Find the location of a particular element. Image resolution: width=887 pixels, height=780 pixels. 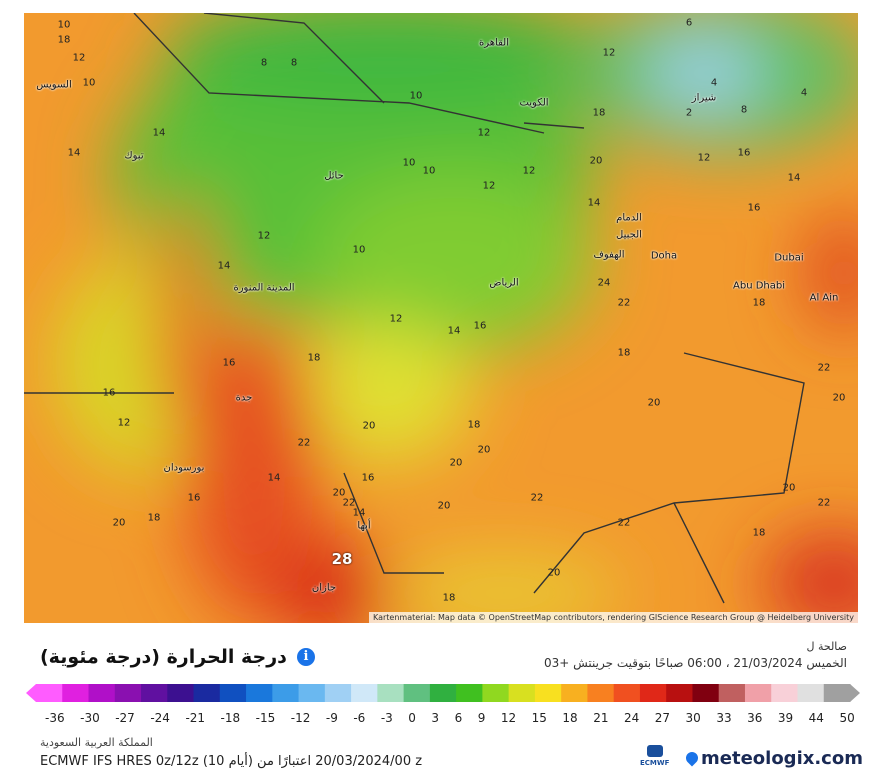

max-temperature-label: 28 is located at coordinates (342, 559).